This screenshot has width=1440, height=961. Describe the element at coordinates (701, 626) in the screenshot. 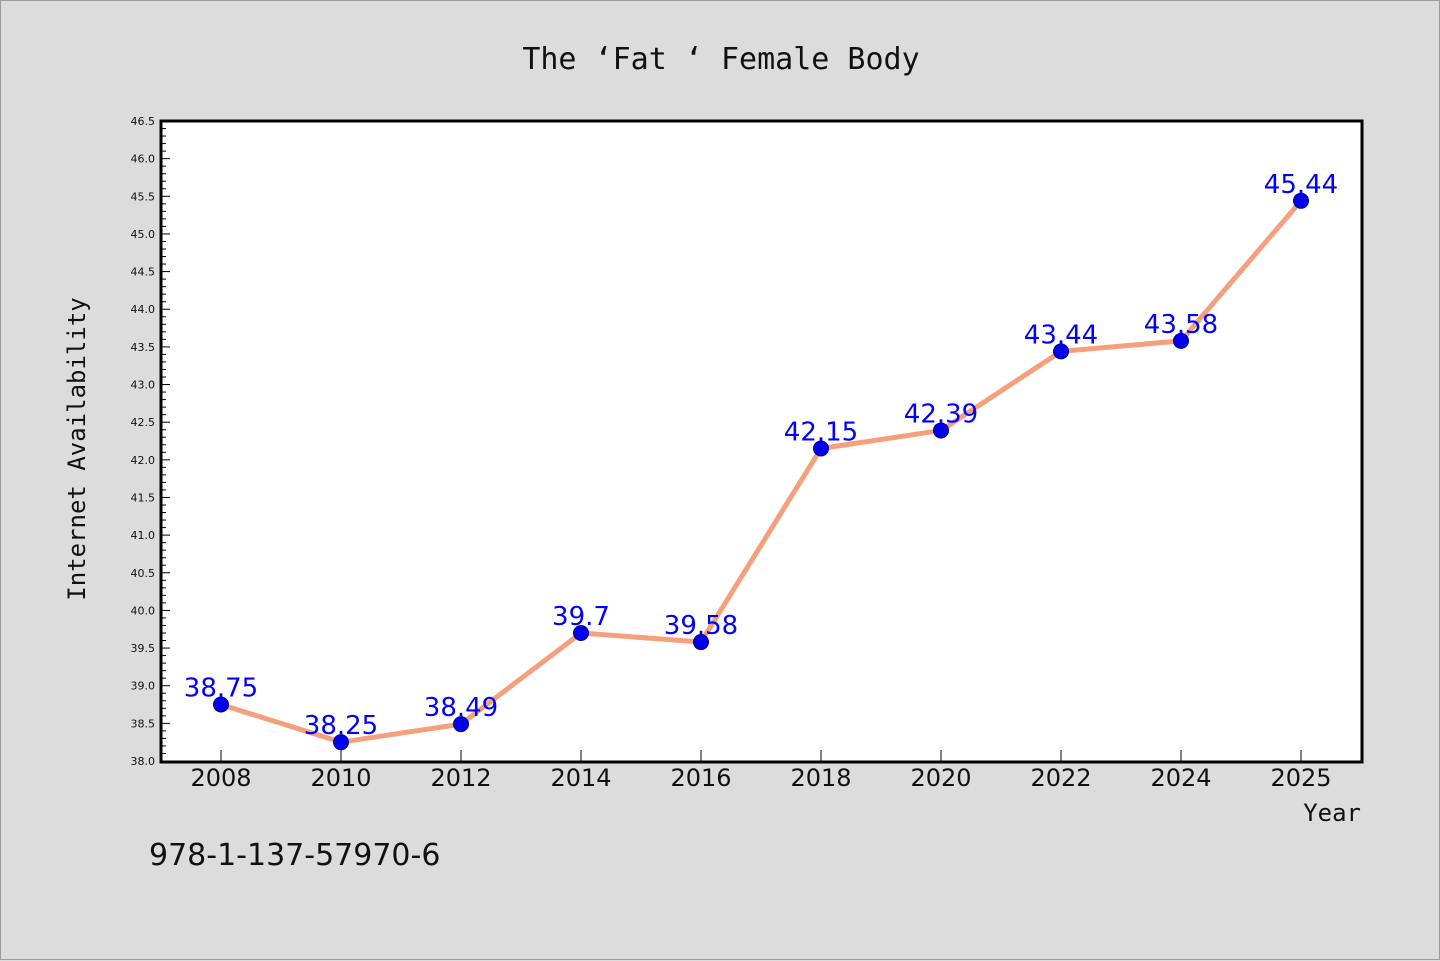

I see `data-label: 39.58` at that location.